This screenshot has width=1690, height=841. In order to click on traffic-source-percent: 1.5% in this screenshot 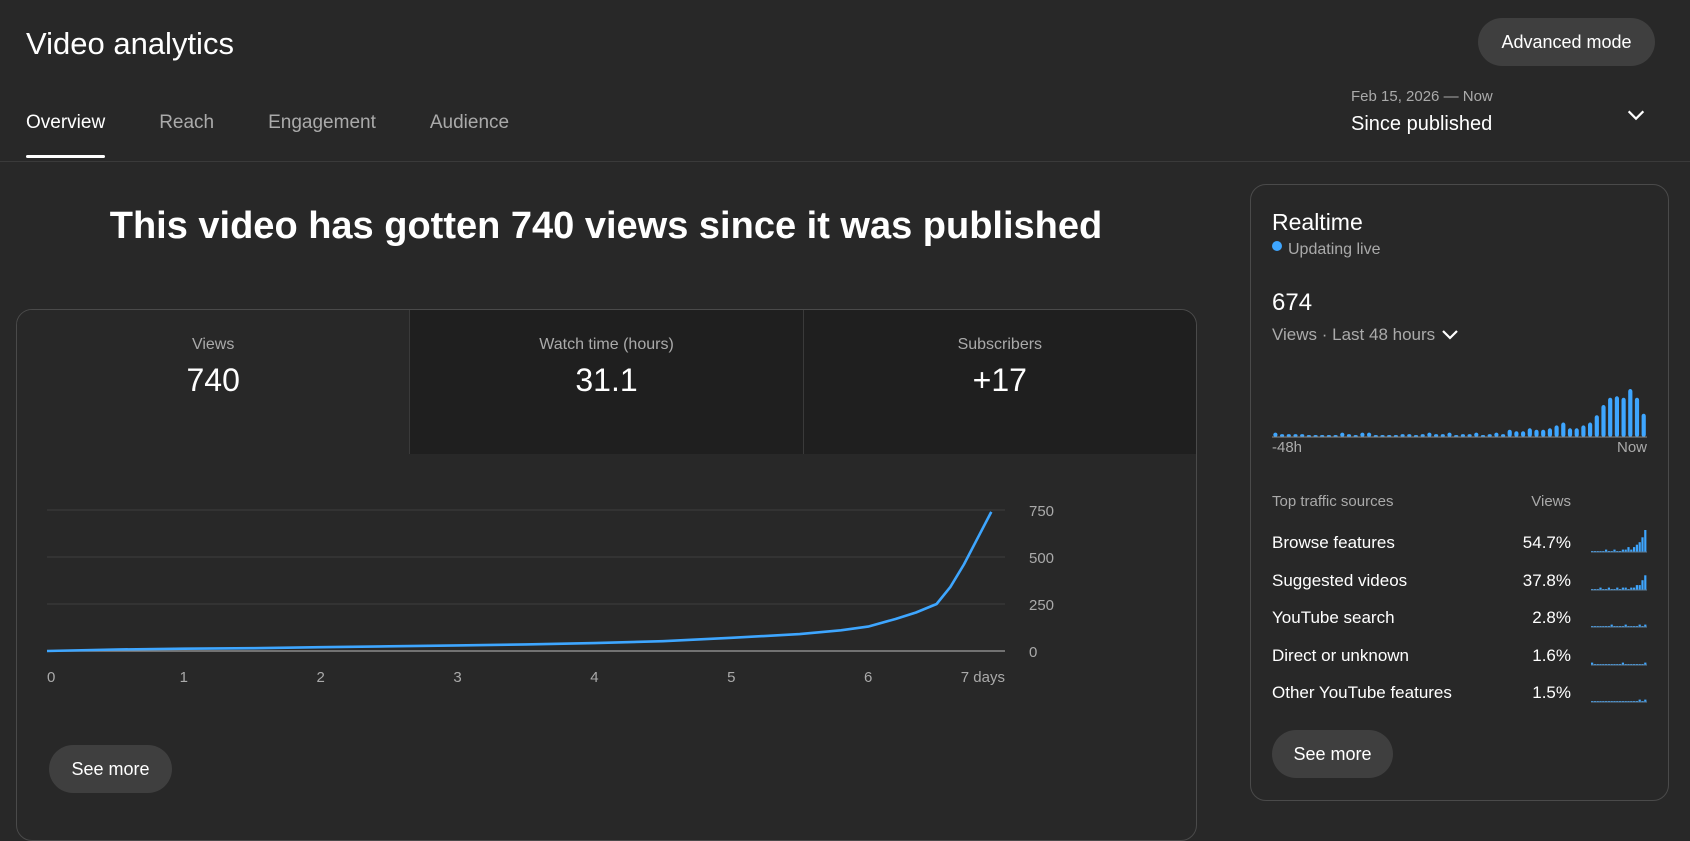, I will do `click(1551, 692)`.